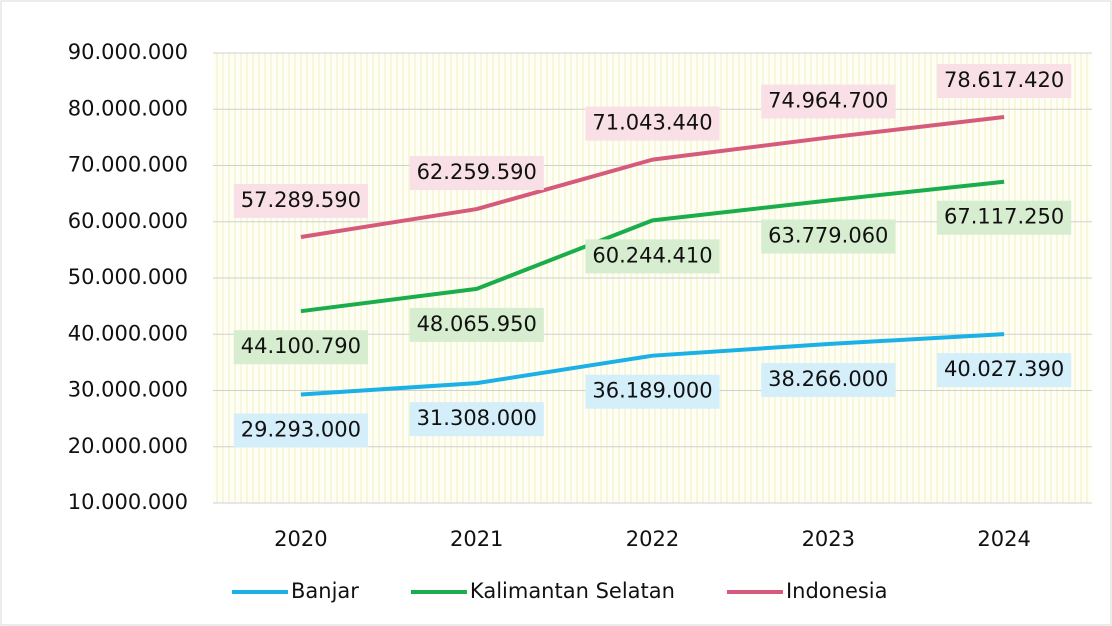 This screenshot has height=626, width=1112. I want to click on data-label-text: 67.117.250, so click(1004, 217).